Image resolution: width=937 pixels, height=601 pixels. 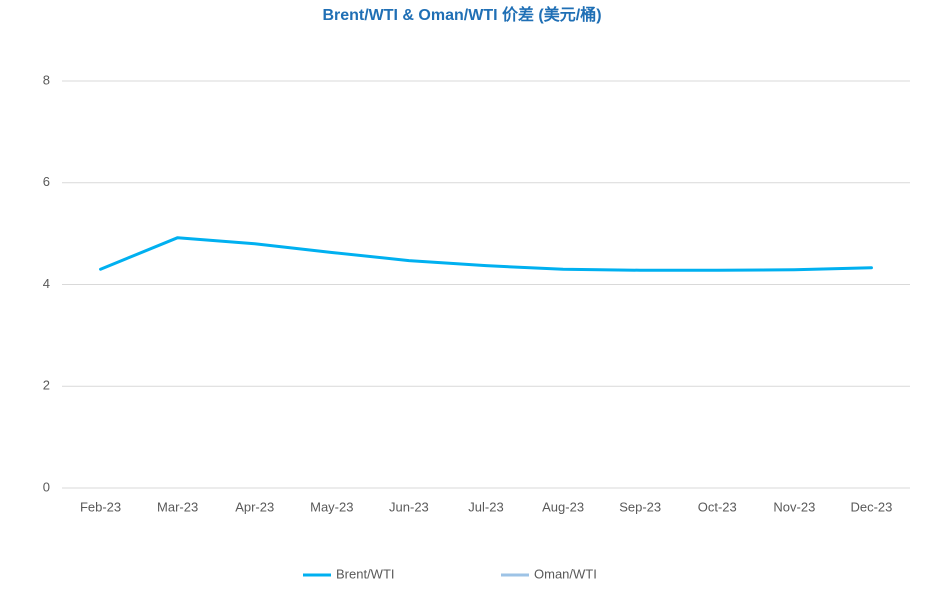 I want to click on y-tick-label: 8, so click(x=46, y=79).